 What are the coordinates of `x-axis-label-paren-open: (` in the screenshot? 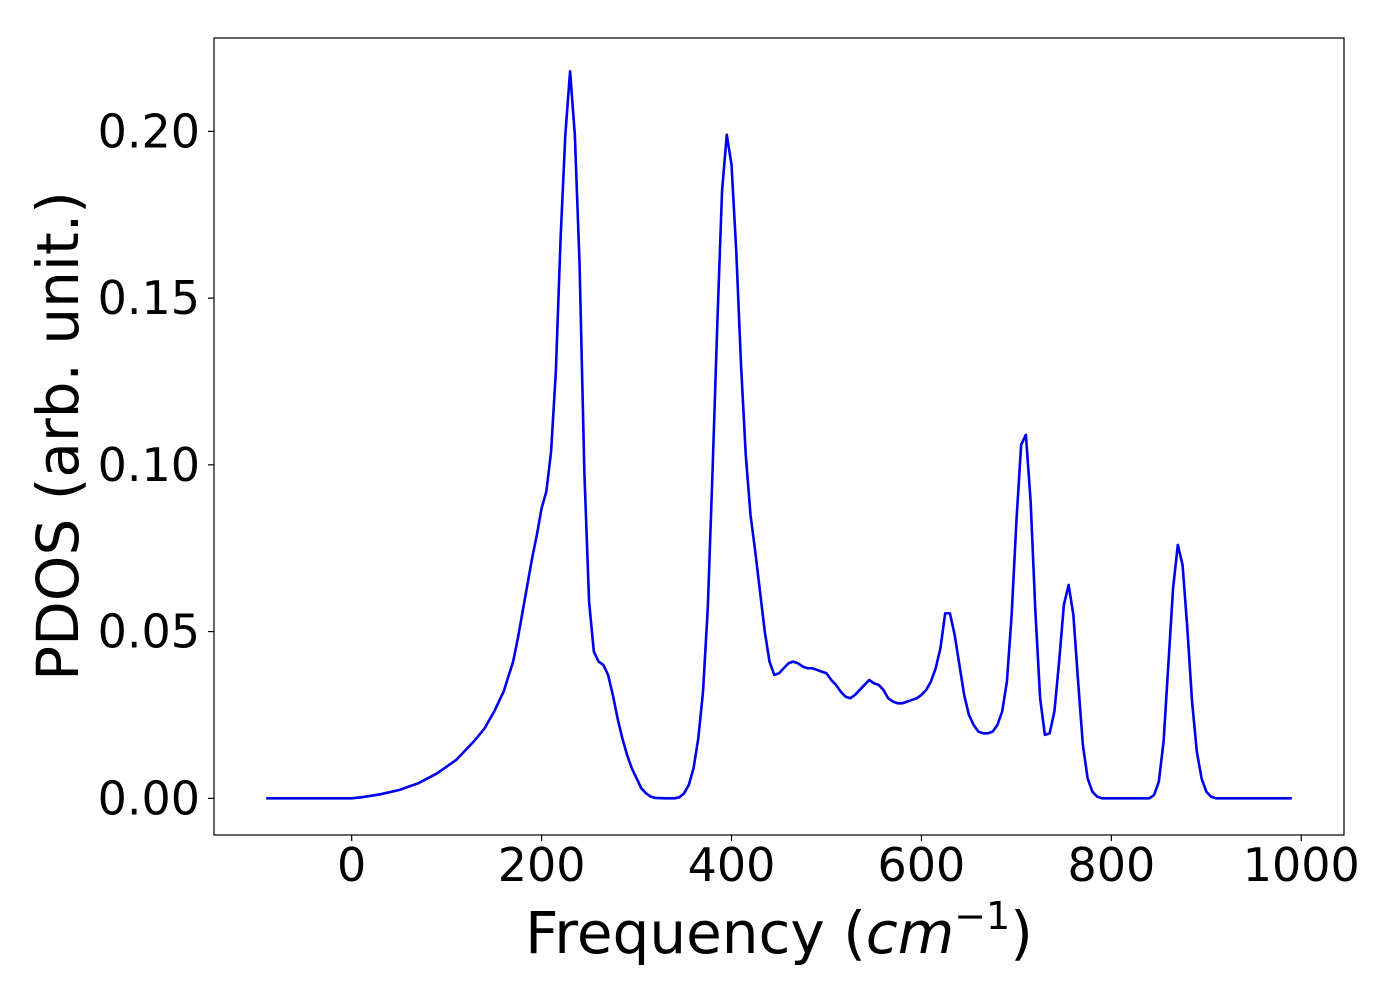 It's located at (854, 933).